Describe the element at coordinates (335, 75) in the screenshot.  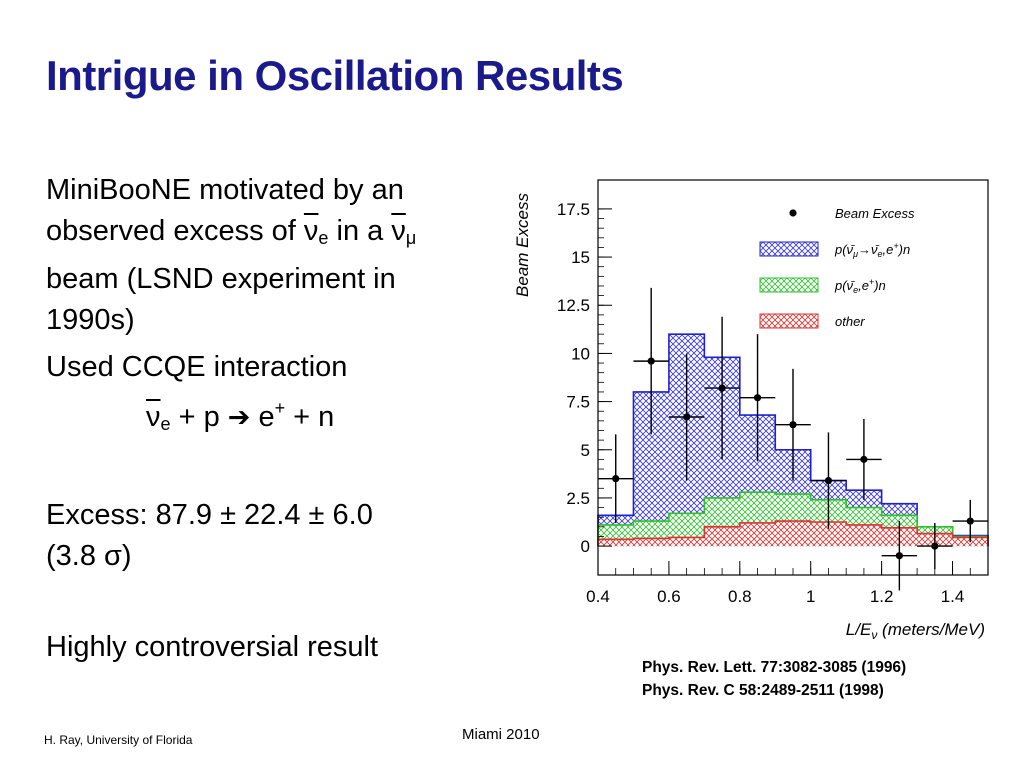
I see `slide-title: Intrigue in Oscillation Results` at that location.